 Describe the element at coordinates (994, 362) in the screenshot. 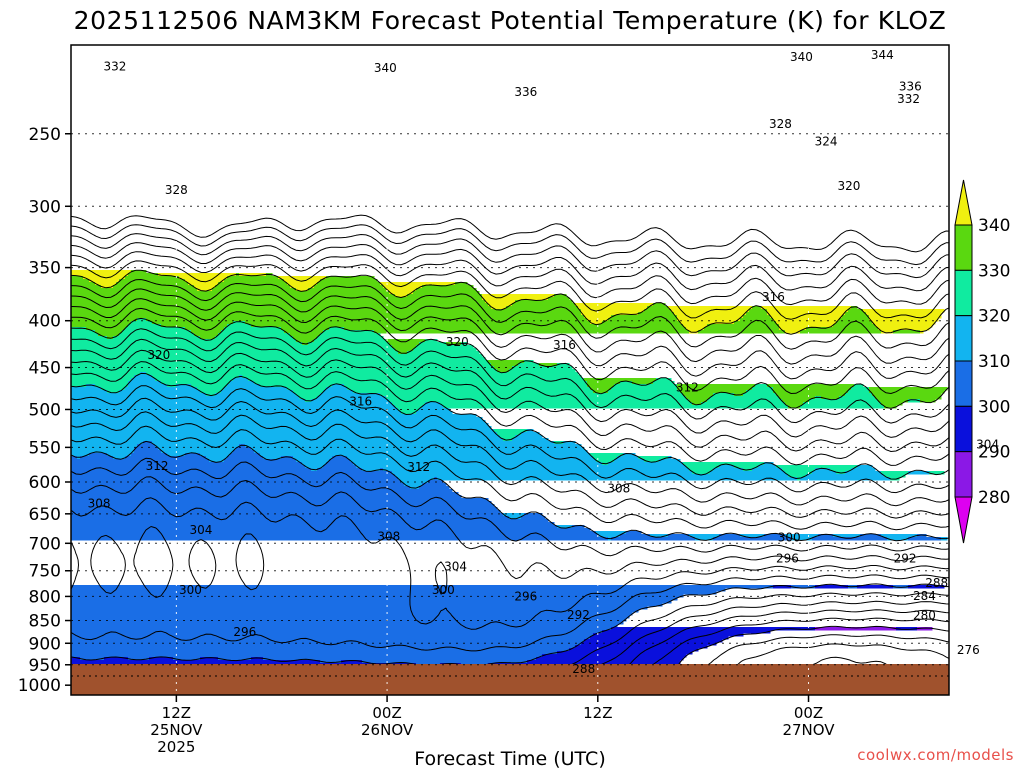

I see `colorbar-label: 310` at that location.